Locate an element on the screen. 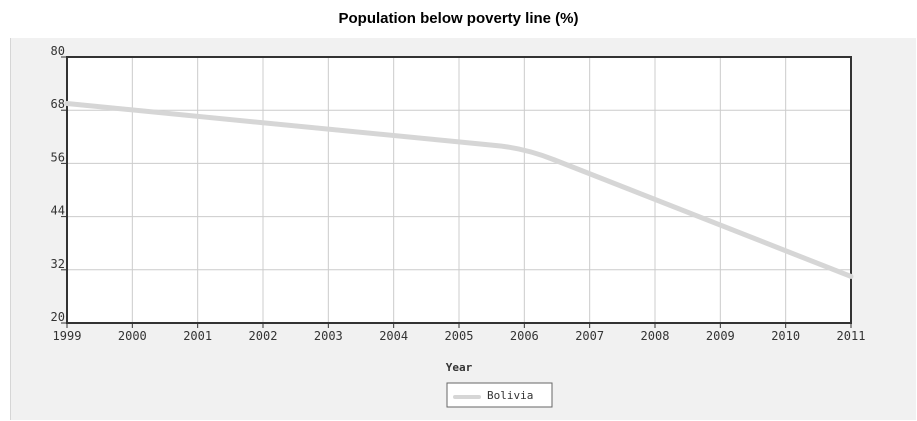 This screenshot has width=917, height=421. x-tick-label: 2000 is located at coordinates (132, 336).